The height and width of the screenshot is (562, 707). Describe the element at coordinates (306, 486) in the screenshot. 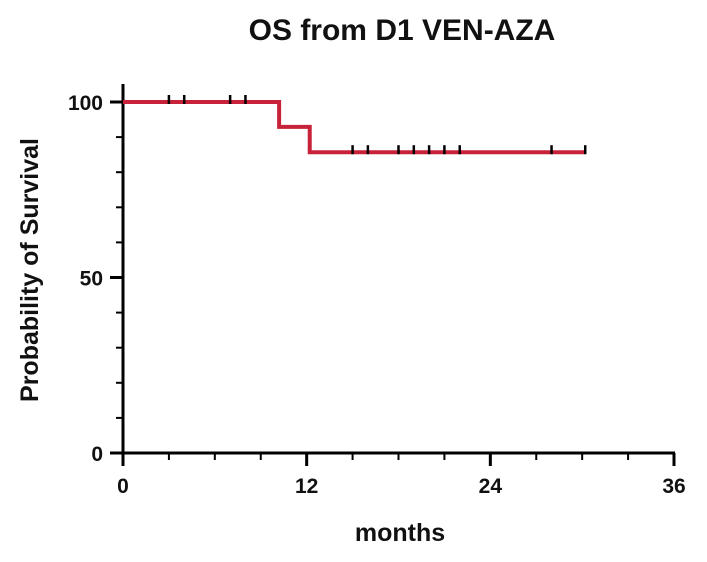

I see `x-tick-label: 12` at that location.